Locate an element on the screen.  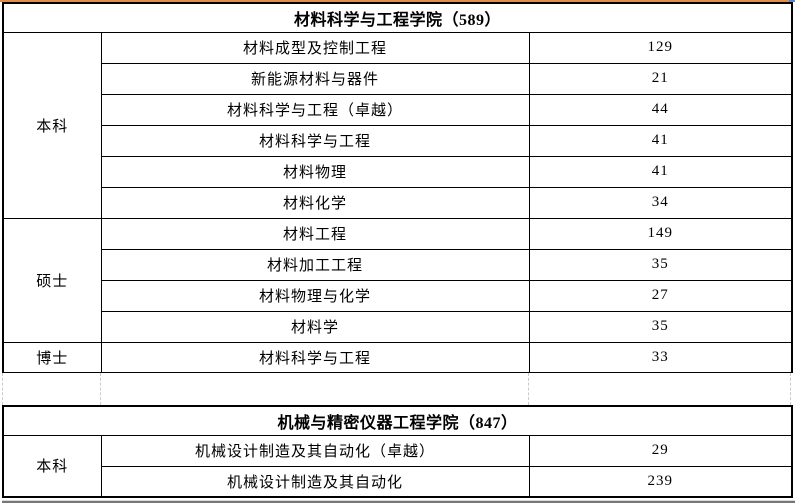
count-cell: 44 is located at coordinates (660, 109).